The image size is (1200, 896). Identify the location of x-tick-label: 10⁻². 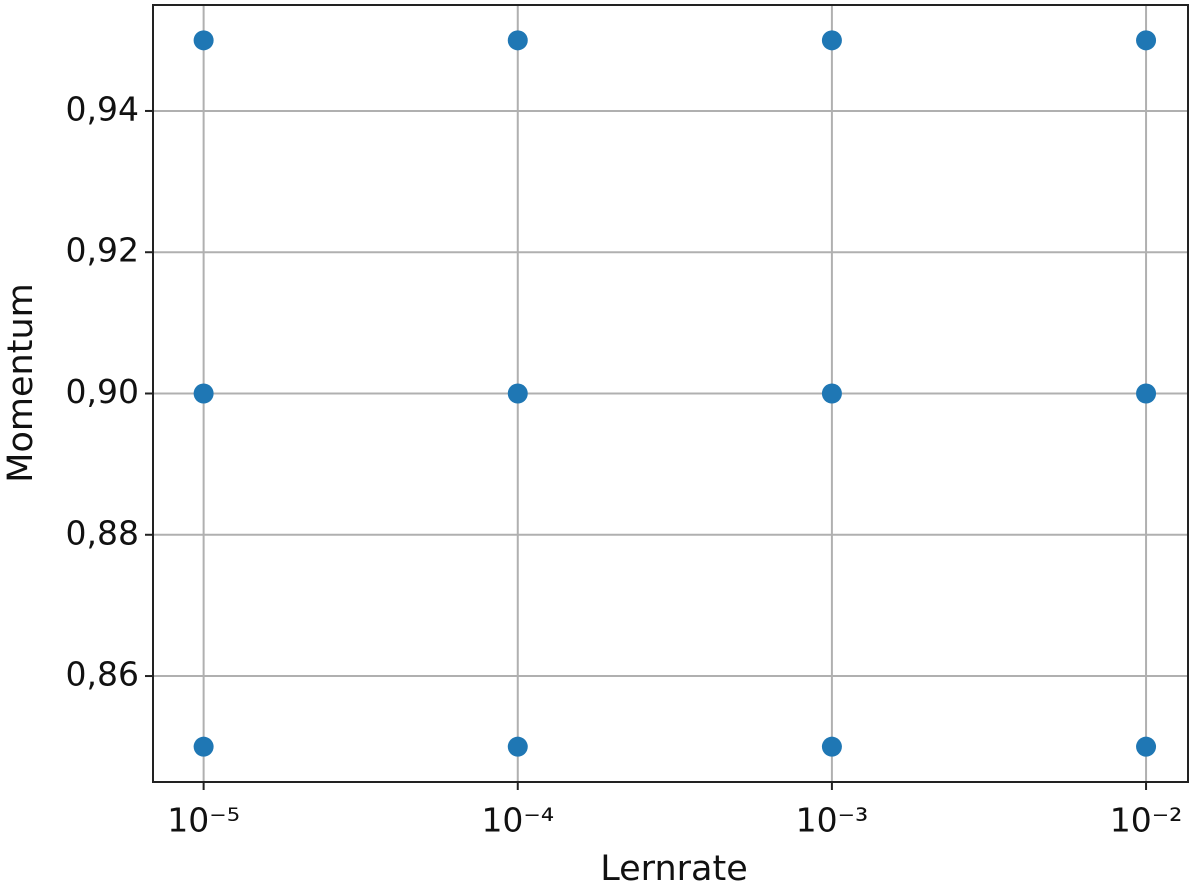
(1146, 820).